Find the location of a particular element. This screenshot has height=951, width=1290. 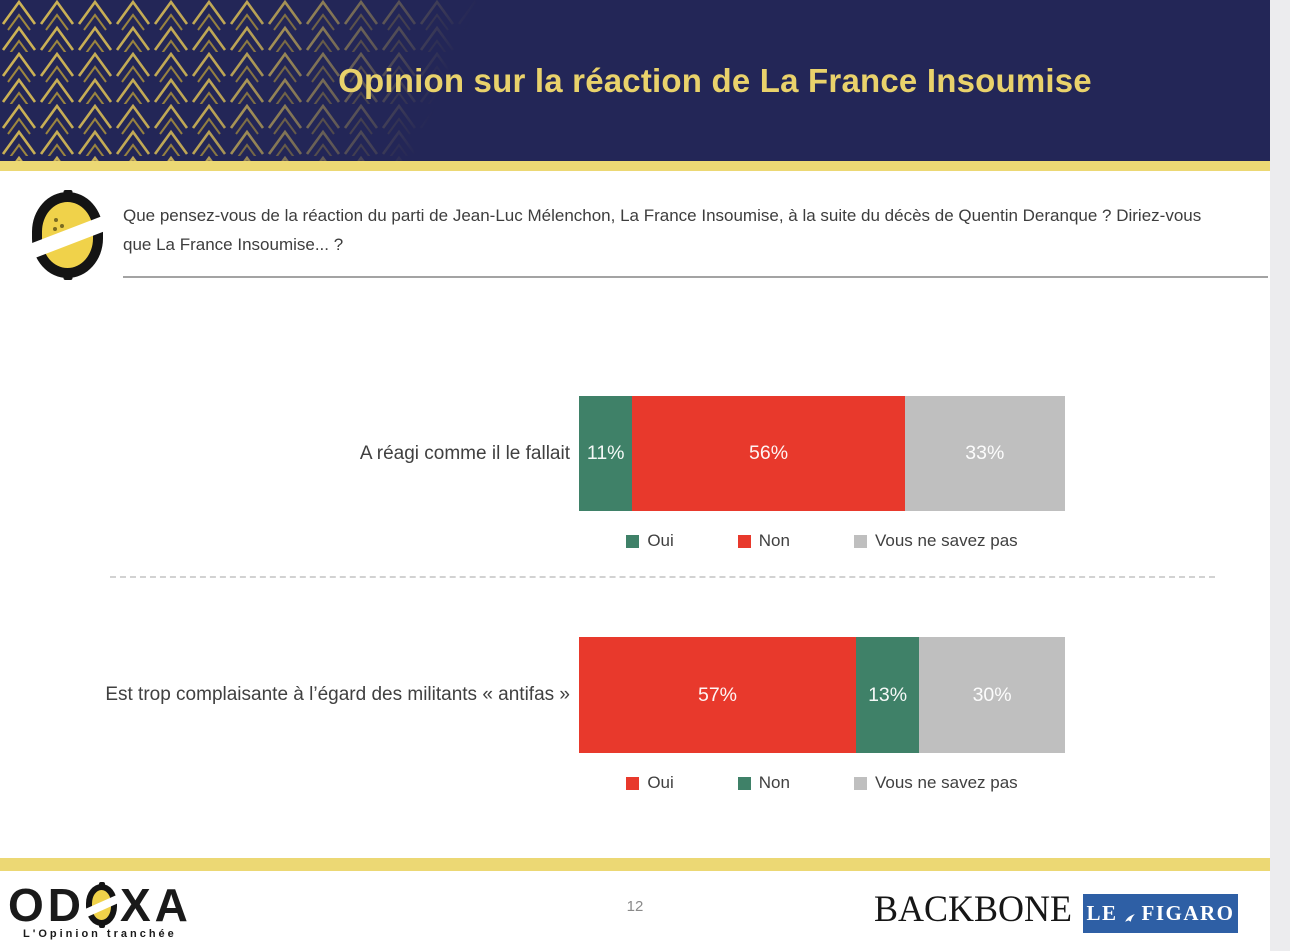

header-gold-divider is located at coordinates (635, 166).